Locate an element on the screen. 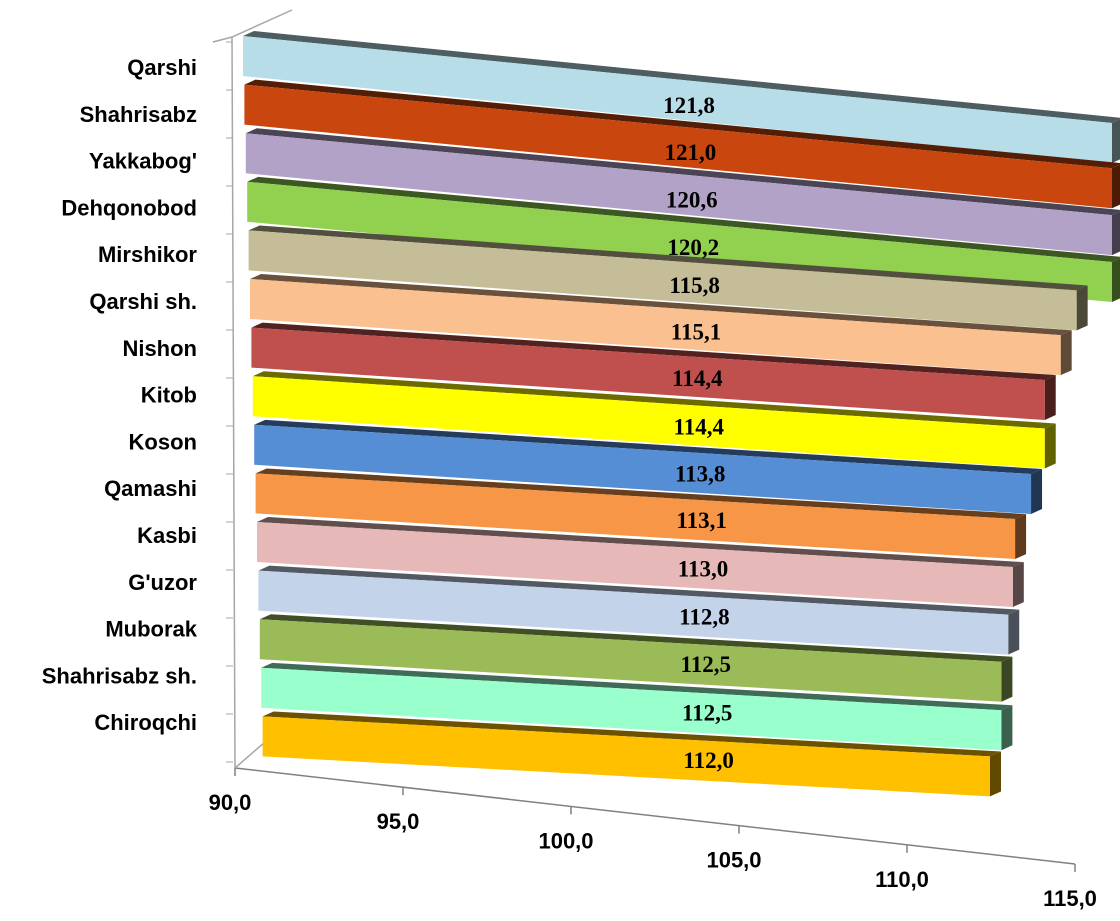 The image size is (1120, 921). x-axis-line is located at coordinates (655, 816).